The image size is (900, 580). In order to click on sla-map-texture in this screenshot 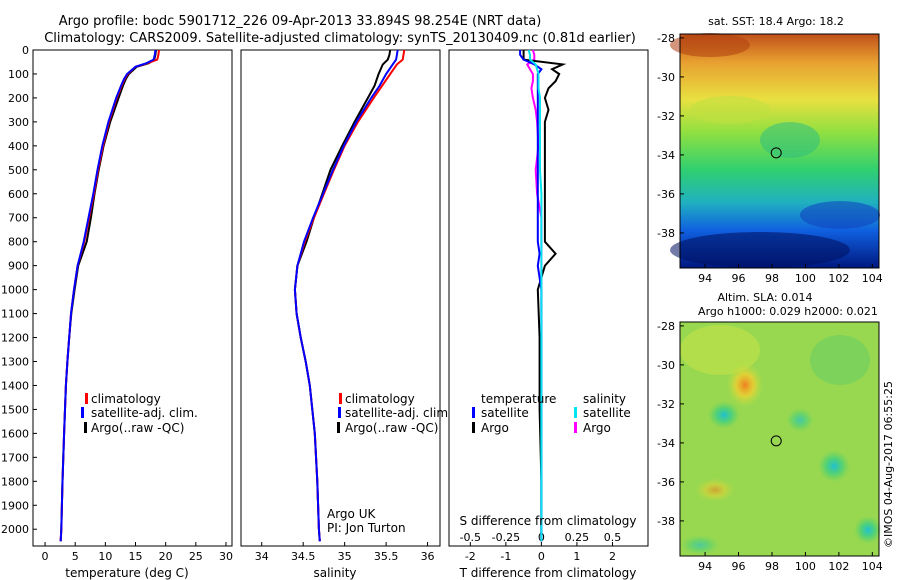, I will do `click(781, 440)`.